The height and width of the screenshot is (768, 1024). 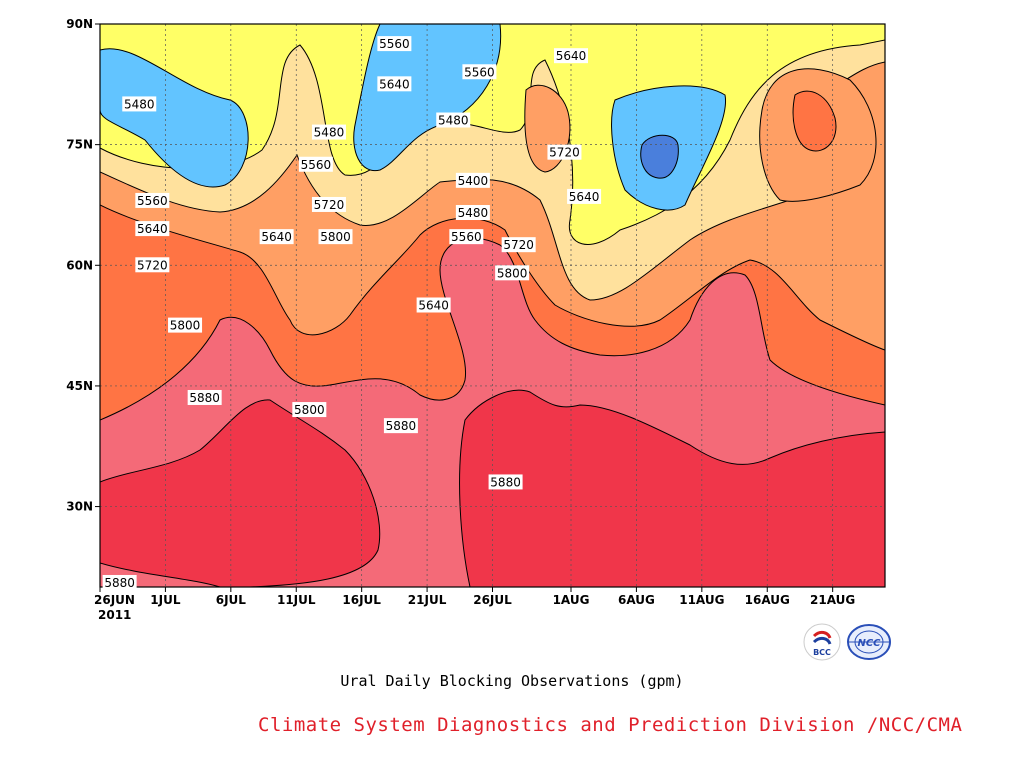 What do you see at coordinates (701, 600) in the screenshot?
I see `x-tick-label: 11AUG` at bounding box center [701, 600].